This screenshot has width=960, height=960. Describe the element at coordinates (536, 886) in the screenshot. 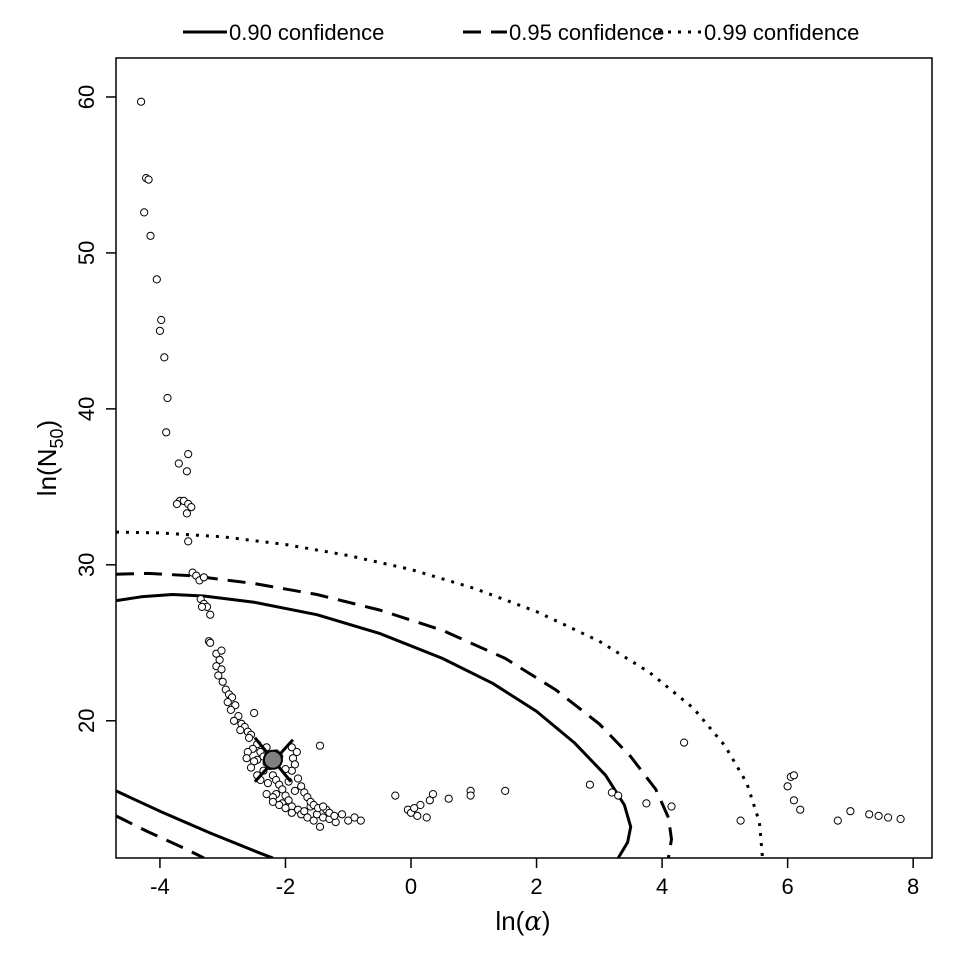

I see `x-tick-label: 2` at that location.